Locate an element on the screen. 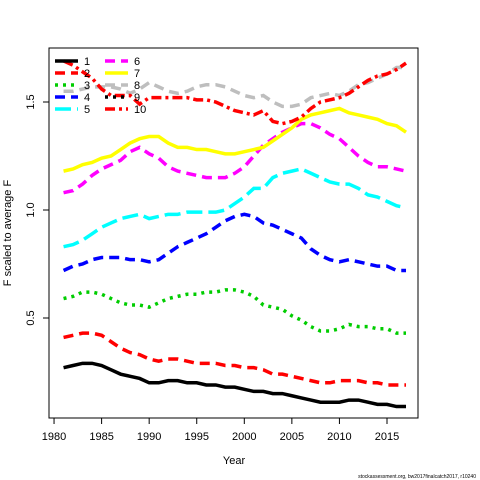 This screenshot has height=480, width=480. x-tick-label: 1985 is located at coordinates (101, 437).